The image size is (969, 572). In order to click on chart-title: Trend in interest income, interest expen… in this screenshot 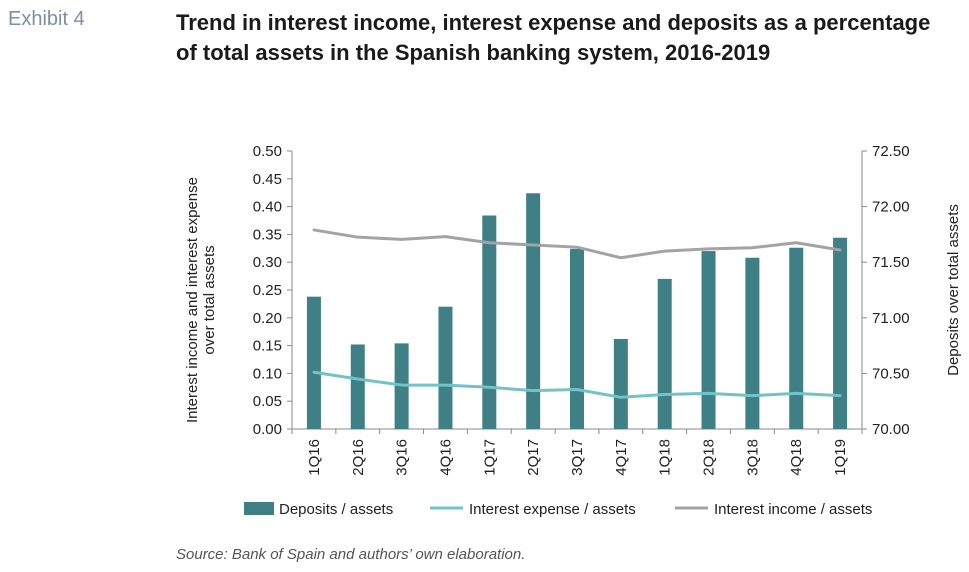, I will do `click(553, 37)`.